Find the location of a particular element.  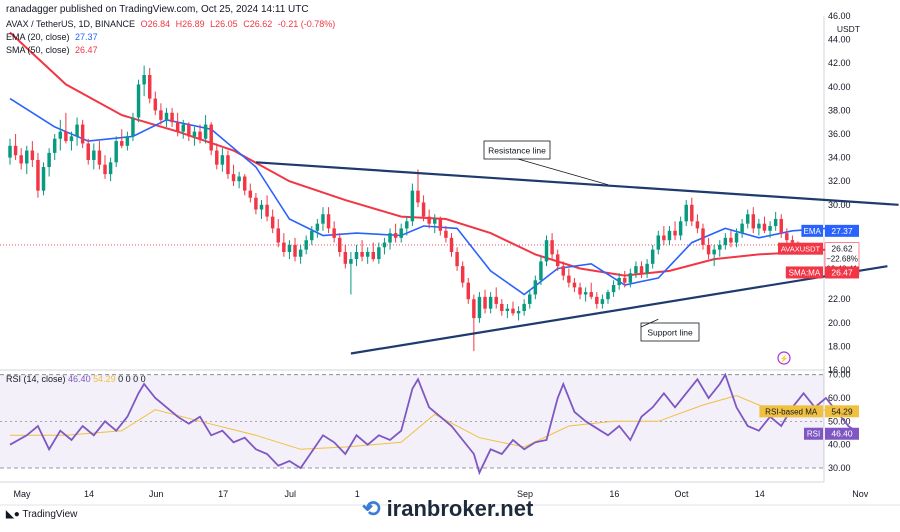

ohlc-high: H26.89 is located at coordinates (190, 24).